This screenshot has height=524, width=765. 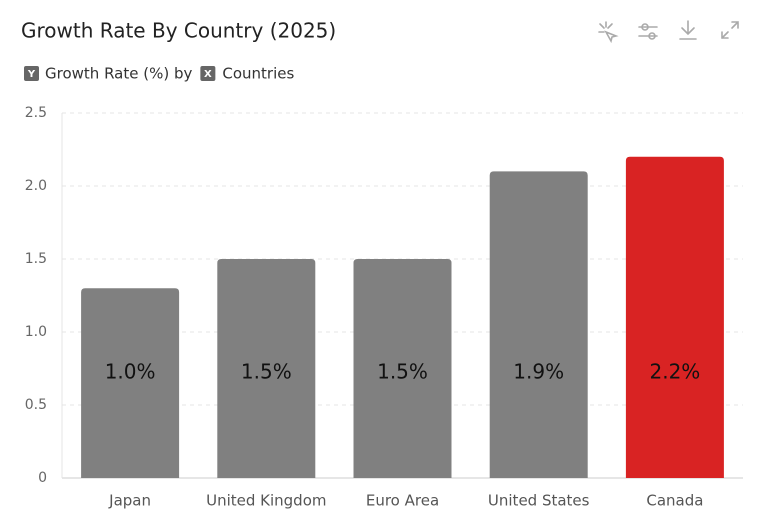 I want to click on legend-chip-text: Y, so click(x=31, y=74).